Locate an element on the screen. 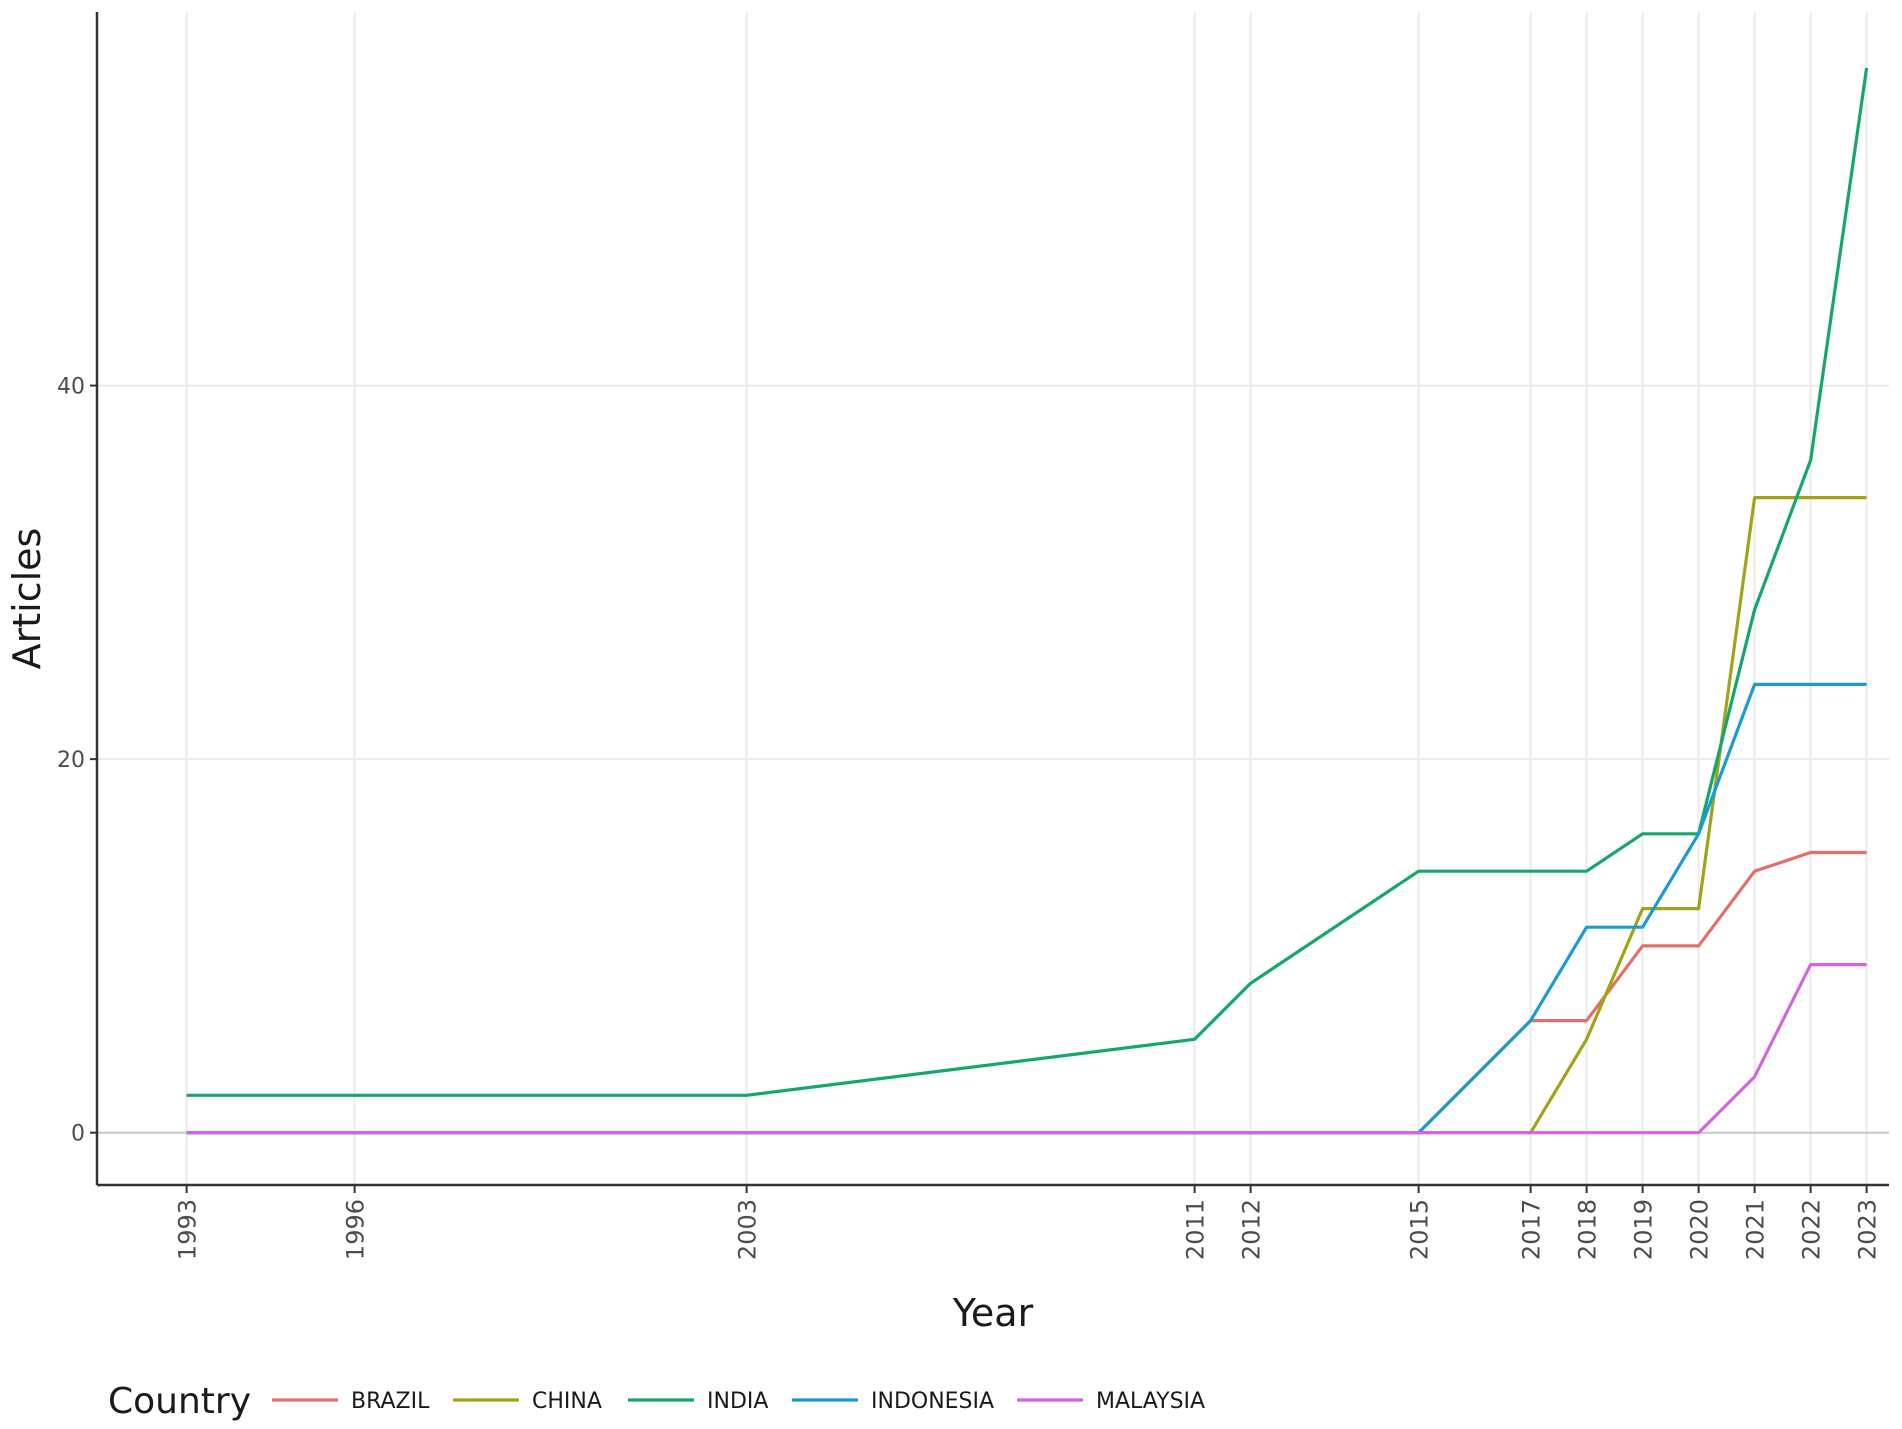 This screenshot has width=1902, height=1429. x-tick-label: 2019 is located at coordinates (1644, 1229).